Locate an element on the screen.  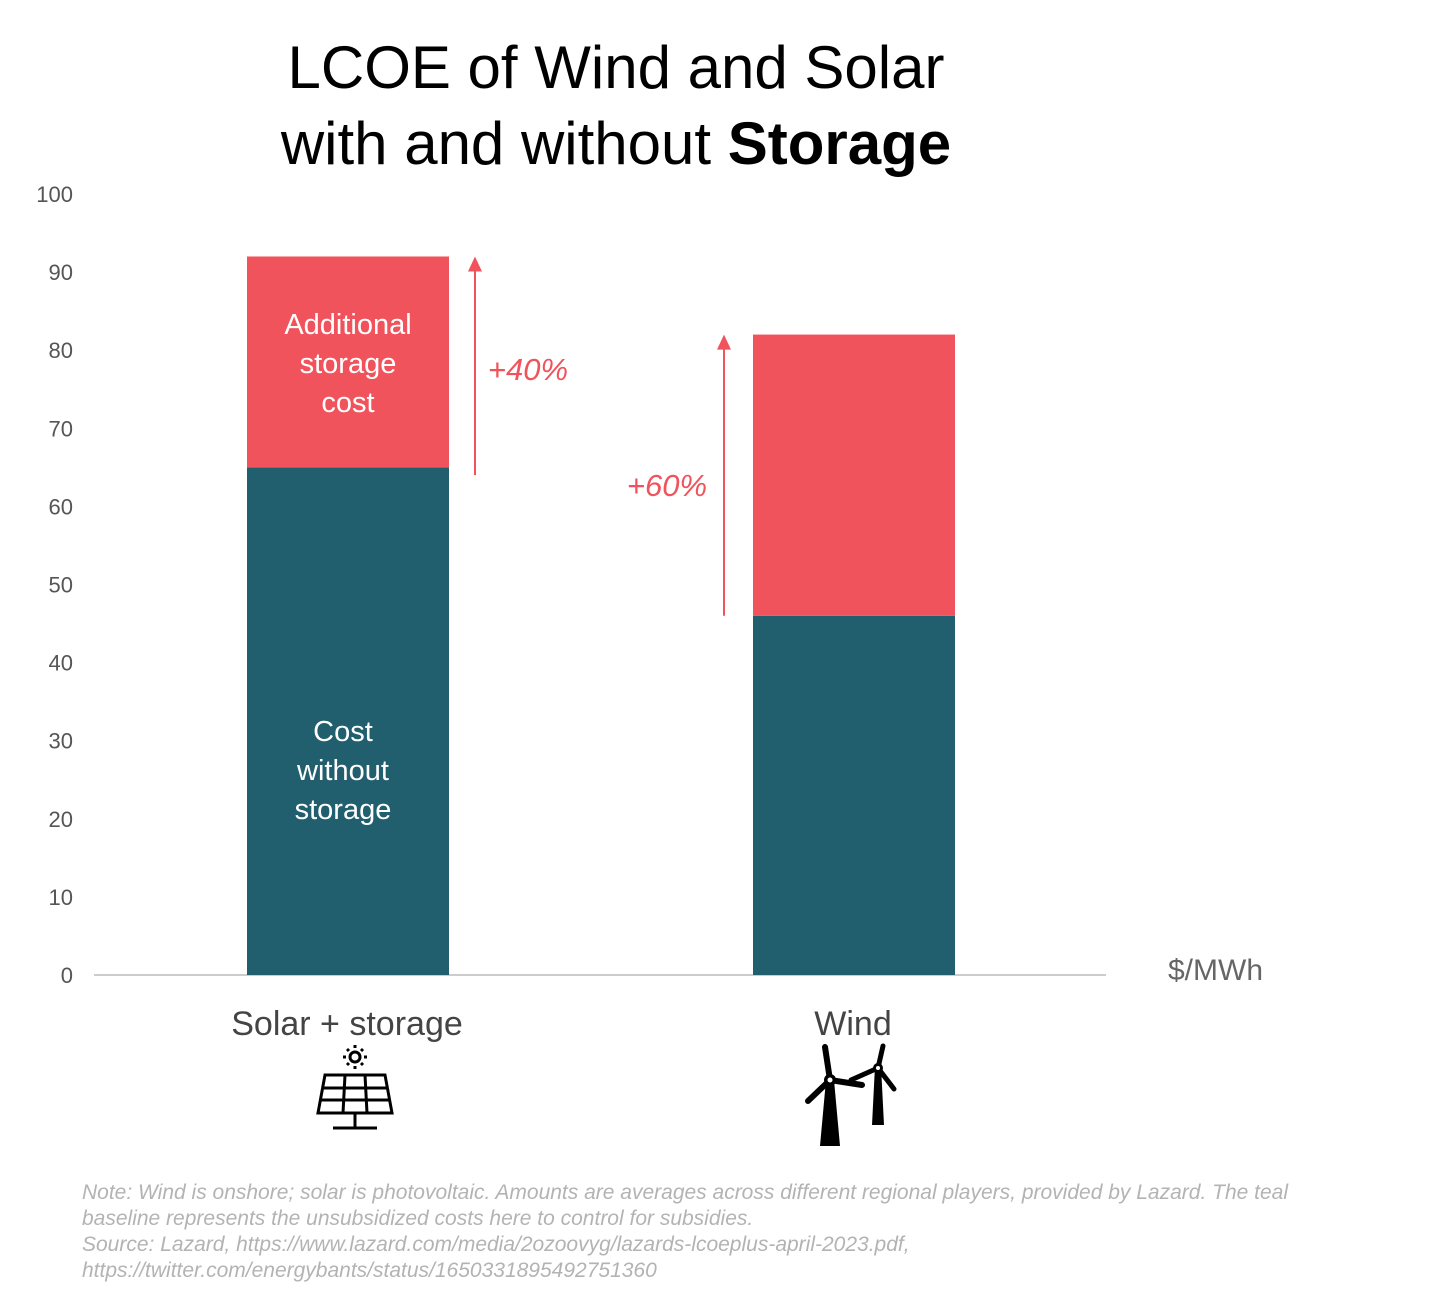
y-tick-label: 80 is located at coordinates (61, 350).